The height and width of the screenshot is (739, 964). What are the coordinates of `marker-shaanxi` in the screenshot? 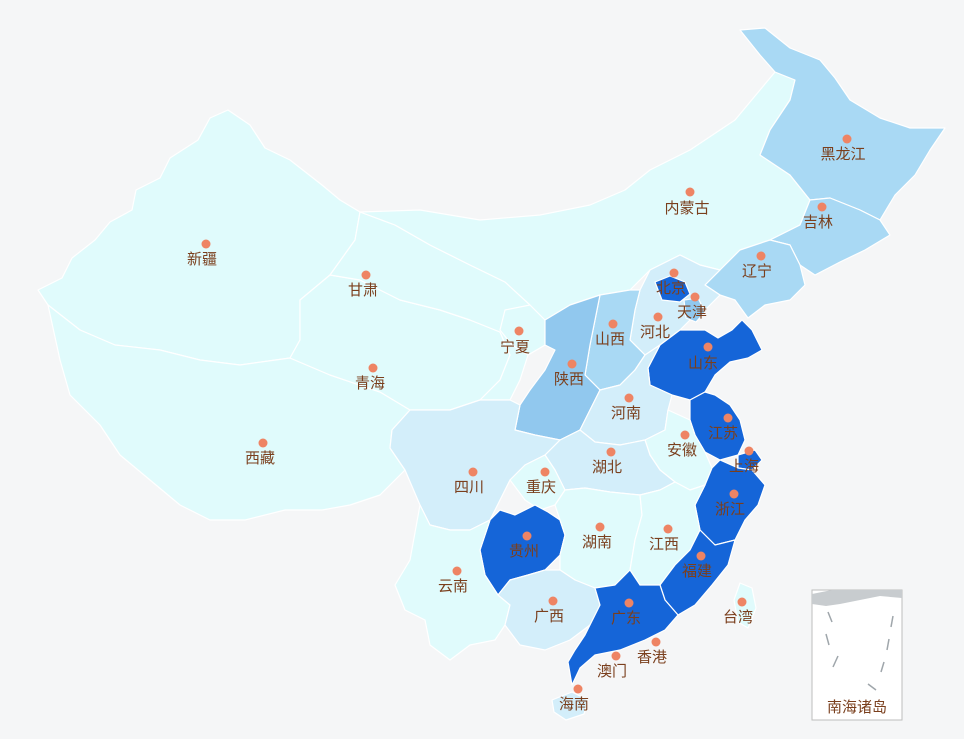 It's located at (572, 364).